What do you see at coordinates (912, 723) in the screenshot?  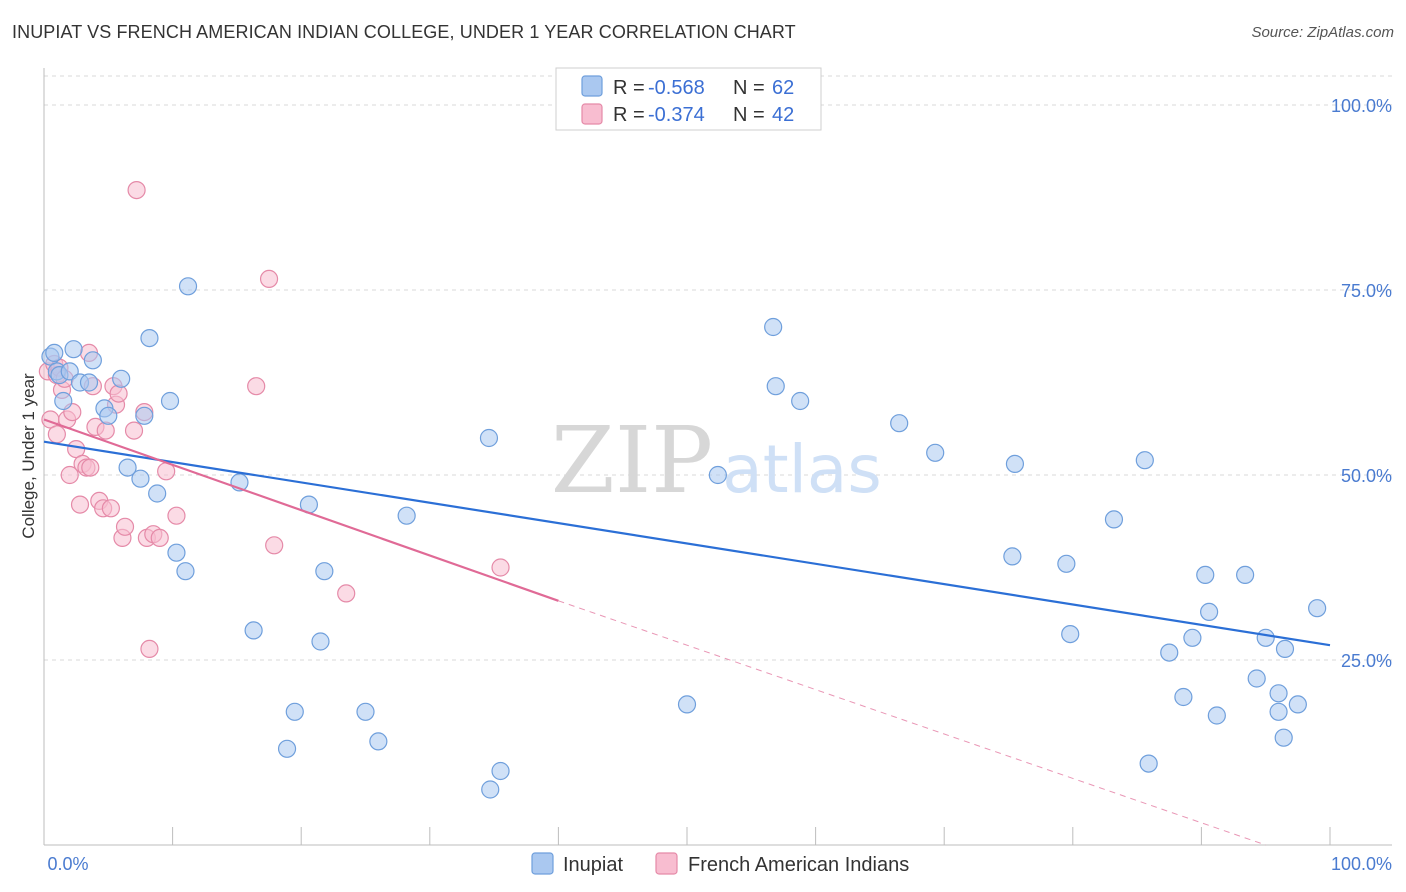 I see `french-trend-extension` at bounding box center [912, 723].